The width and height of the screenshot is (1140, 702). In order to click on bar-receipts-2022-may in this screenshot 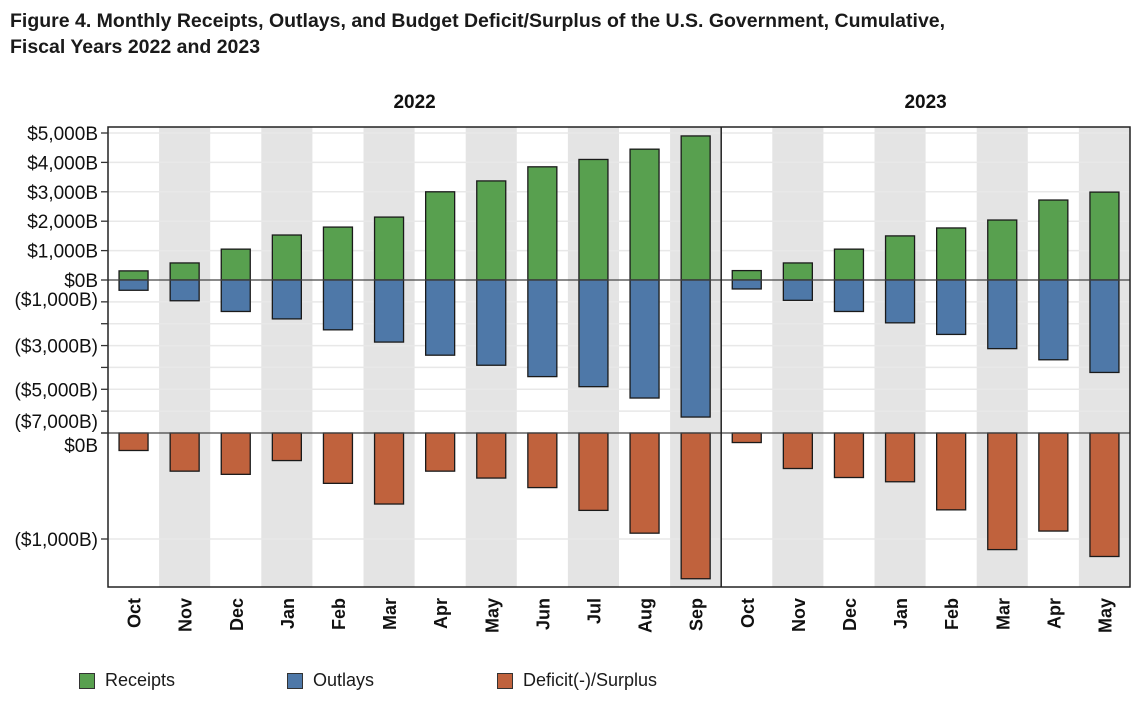, I will do `click(491, 230)`.